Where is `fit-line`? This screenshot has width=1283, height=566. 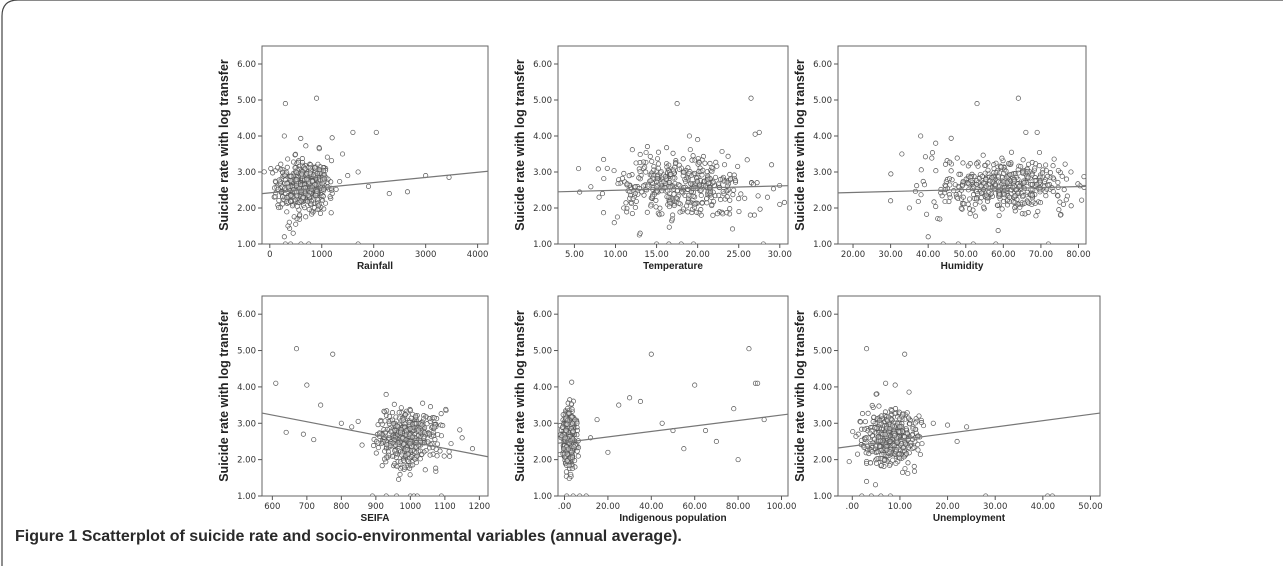
fit-line is located at coordinates (375, 182).